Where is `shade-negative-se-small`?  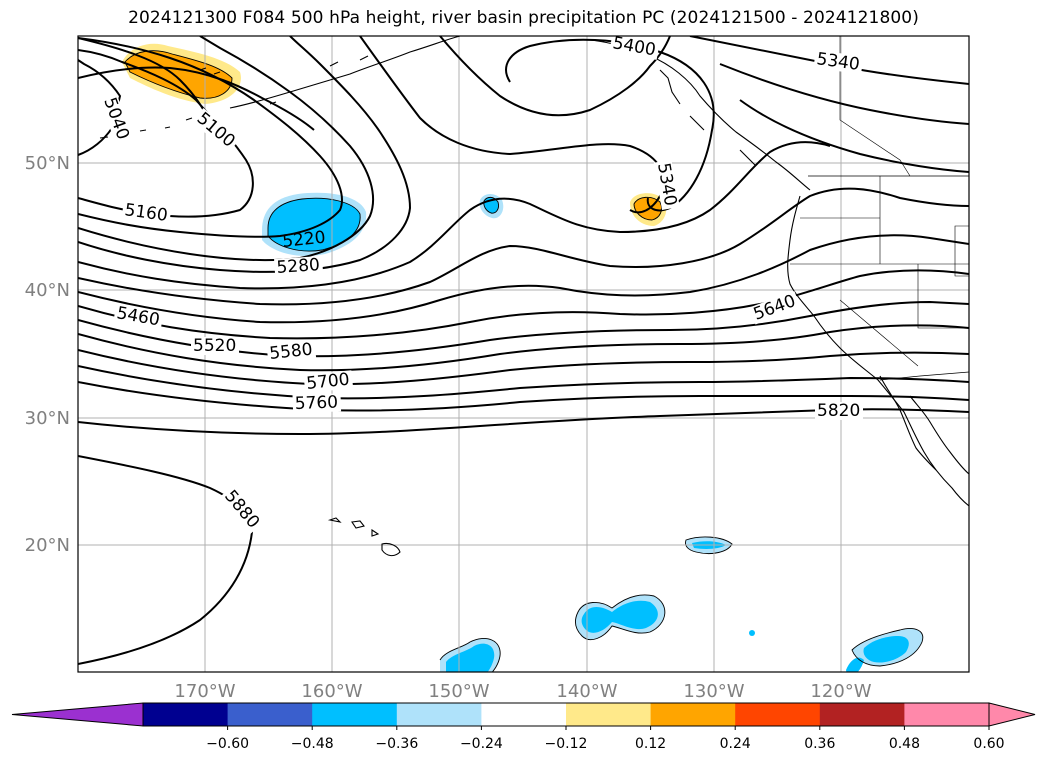 shade-negative-se-small is located at coordinates (855, 664).